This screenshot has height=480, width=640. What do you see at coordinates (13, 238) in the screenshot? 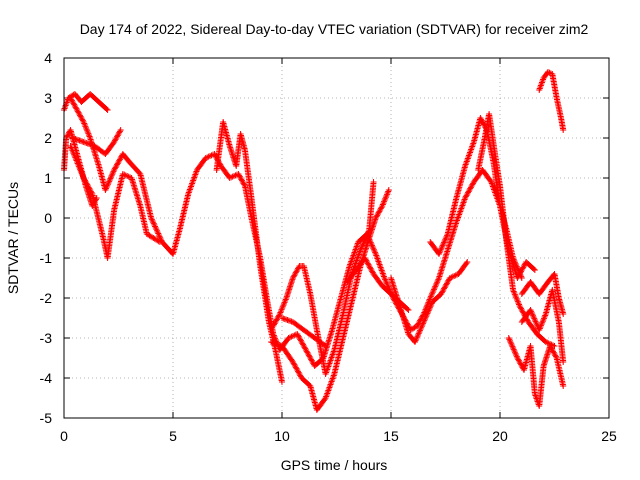
I see `y-axis-label: SDTVAR / TECUs` at bounding box center [13, 238].